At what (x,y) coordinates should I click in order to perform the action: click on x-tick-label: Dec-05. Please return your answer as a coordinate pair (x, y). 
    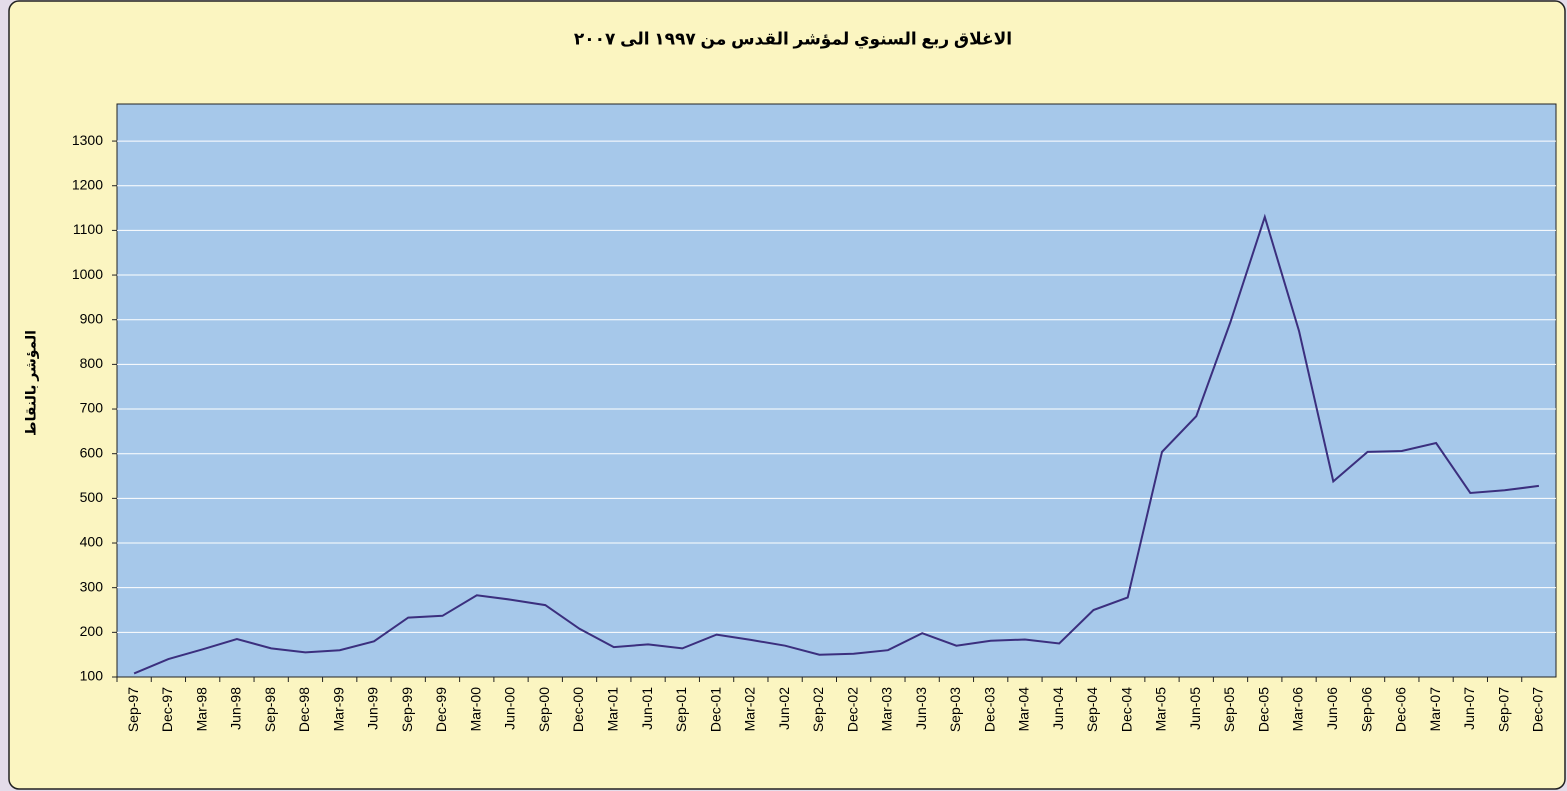
    Looking at the image, I should click on (1263, 709).